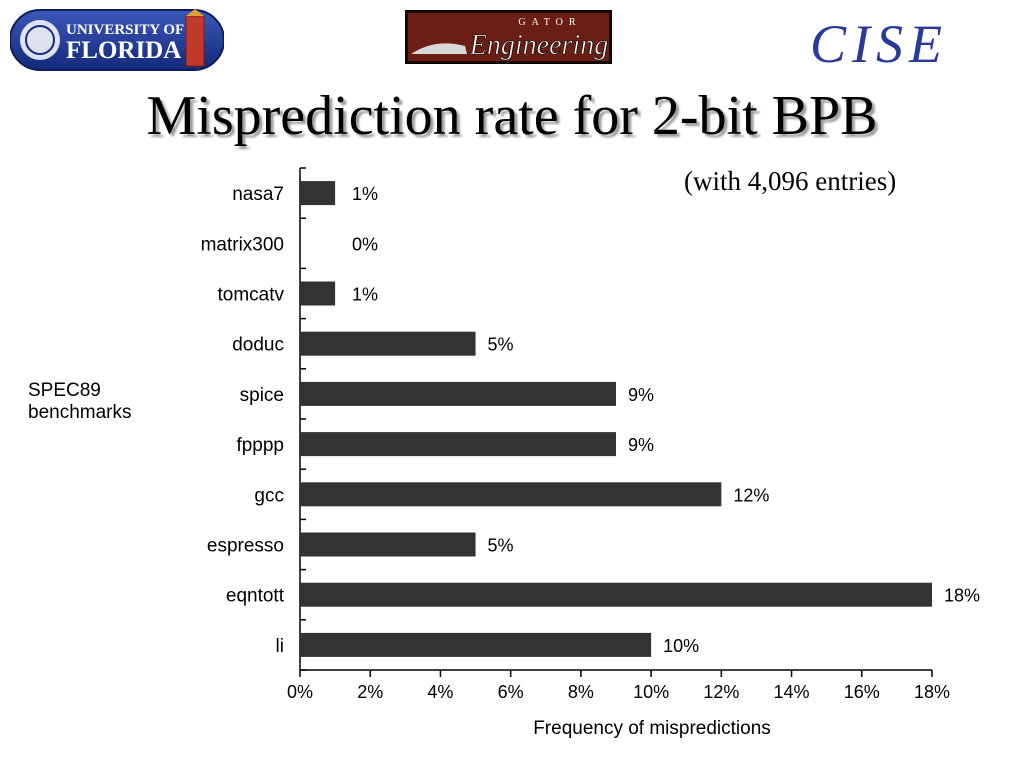 This screenshot has height=768, width=1024. I want to click on category-label-doduc: doduc, so click(258, 345).